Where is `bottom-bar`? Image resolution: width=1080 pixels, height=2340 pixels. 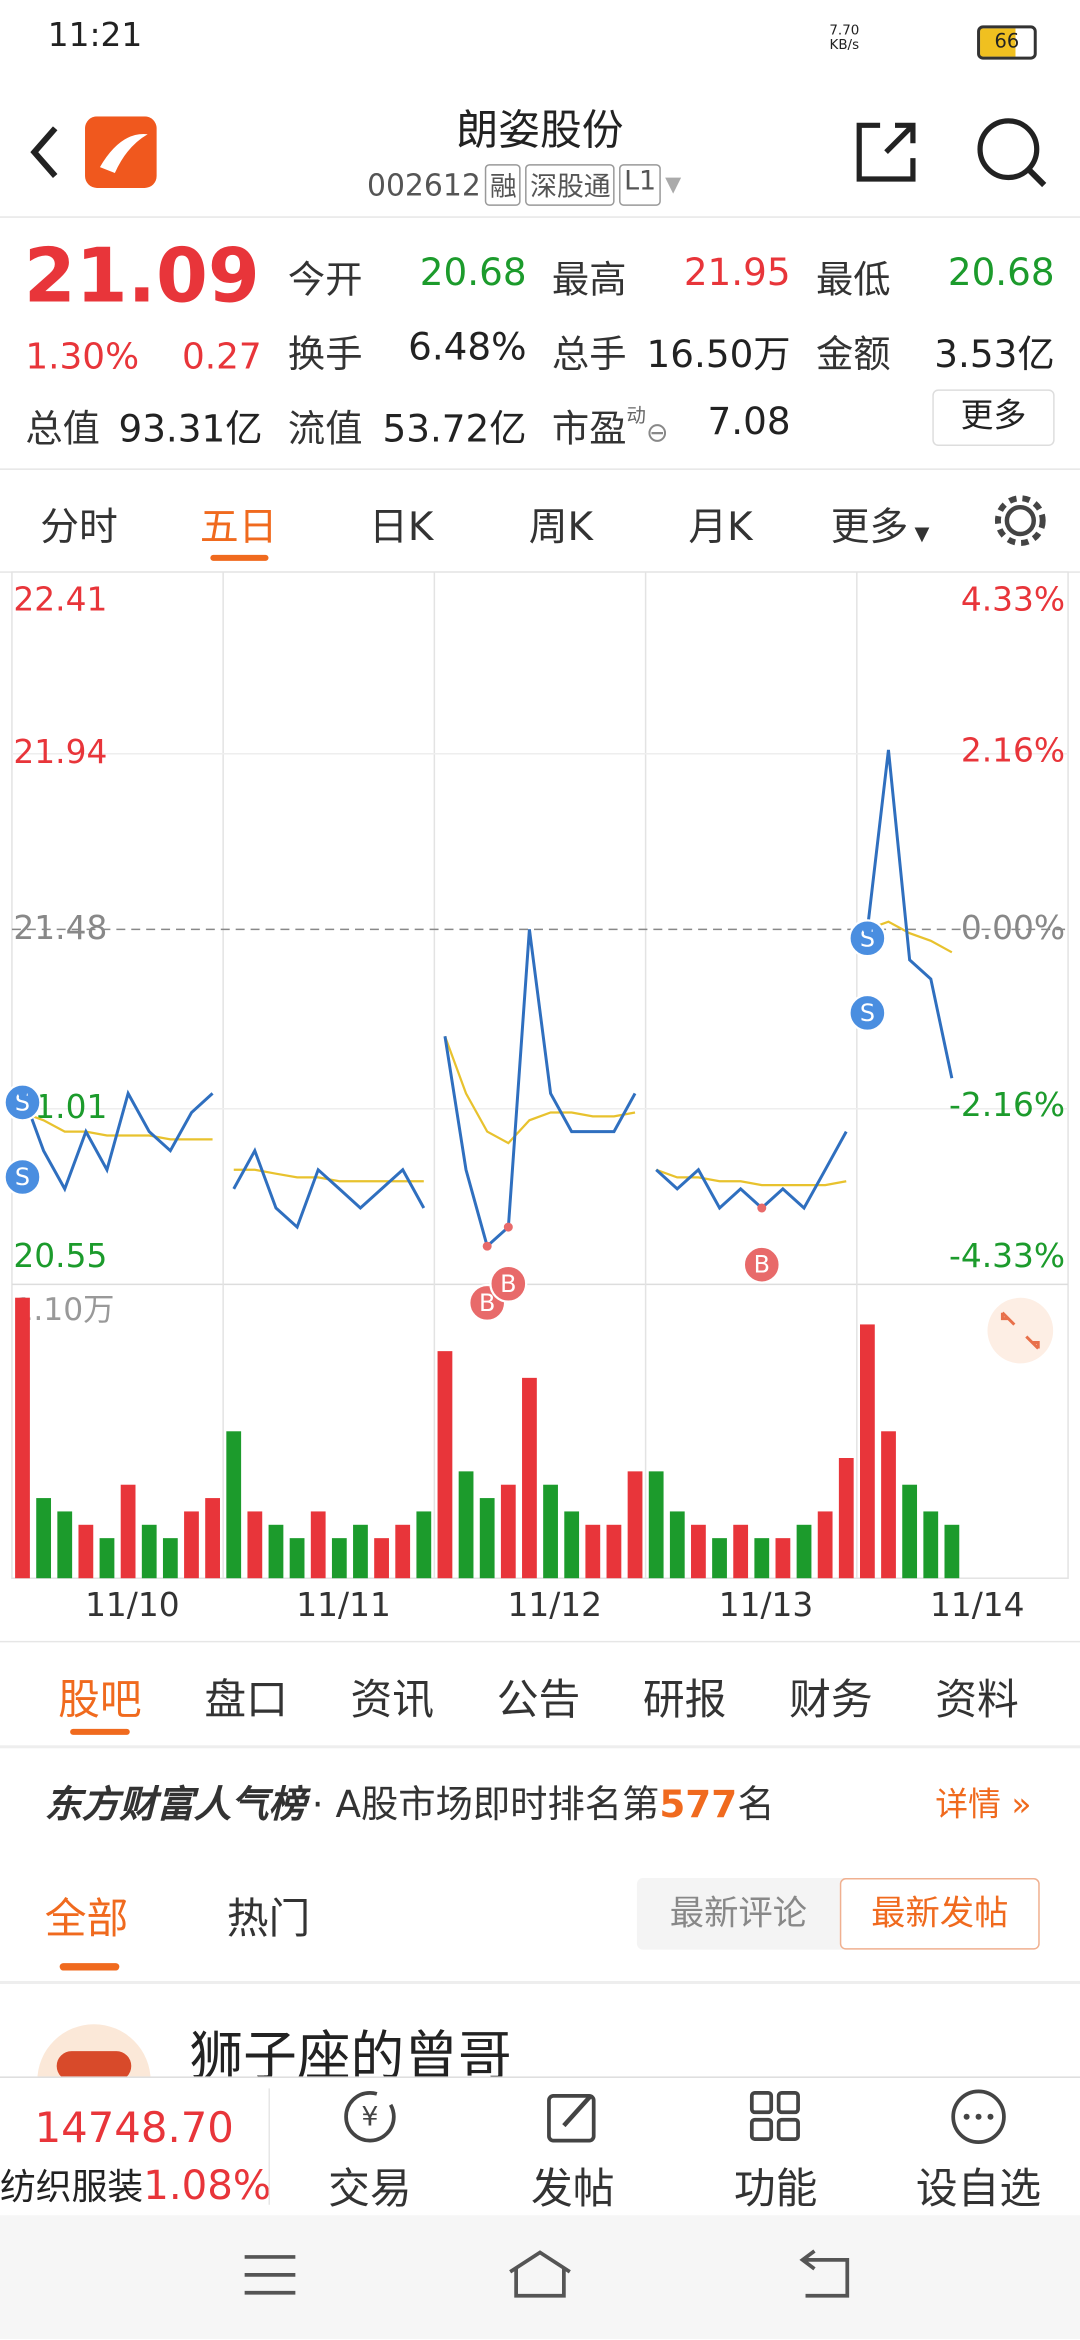
bottom-bar is located at coordinates (540, 2146).